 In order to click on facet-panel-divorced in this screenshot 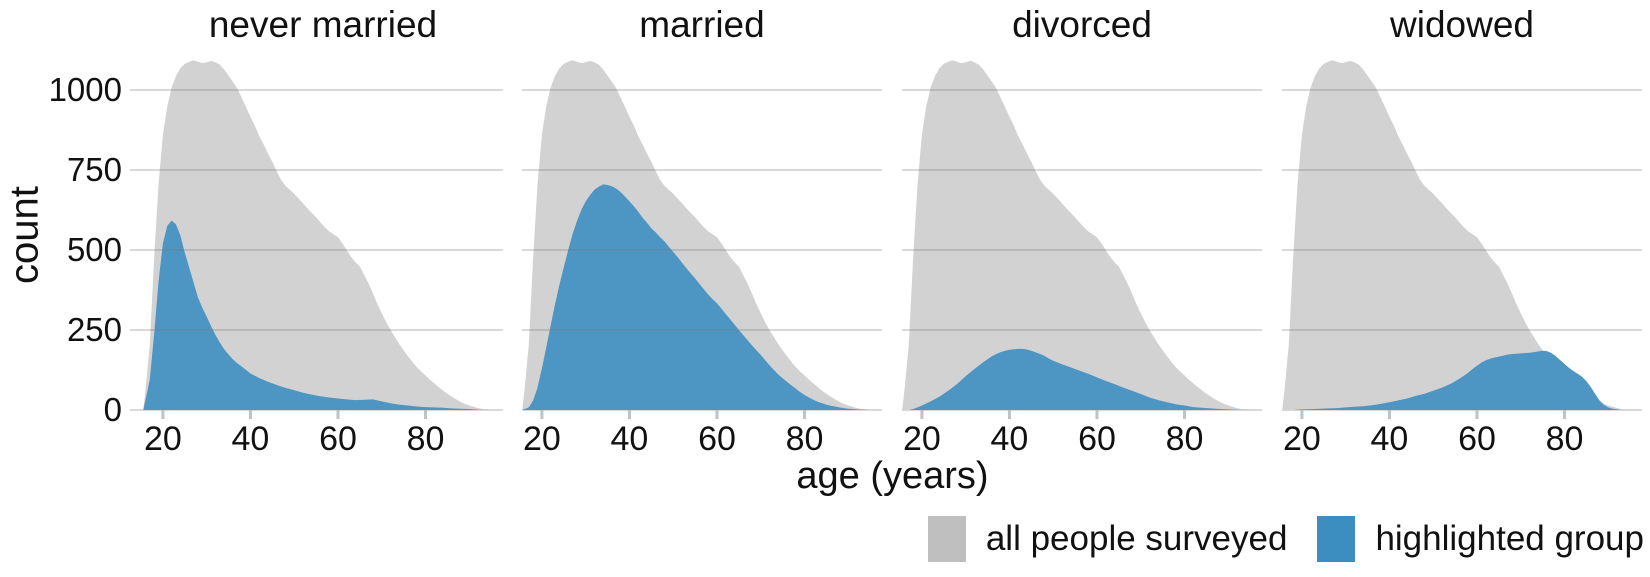, I will do `click(1082, 239)`.